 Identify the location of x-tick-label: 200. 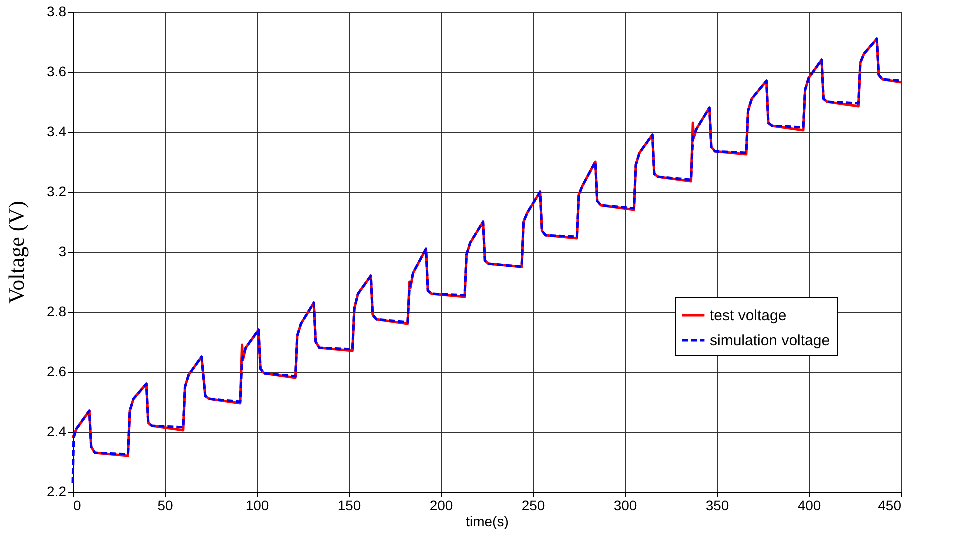
(442, 506).